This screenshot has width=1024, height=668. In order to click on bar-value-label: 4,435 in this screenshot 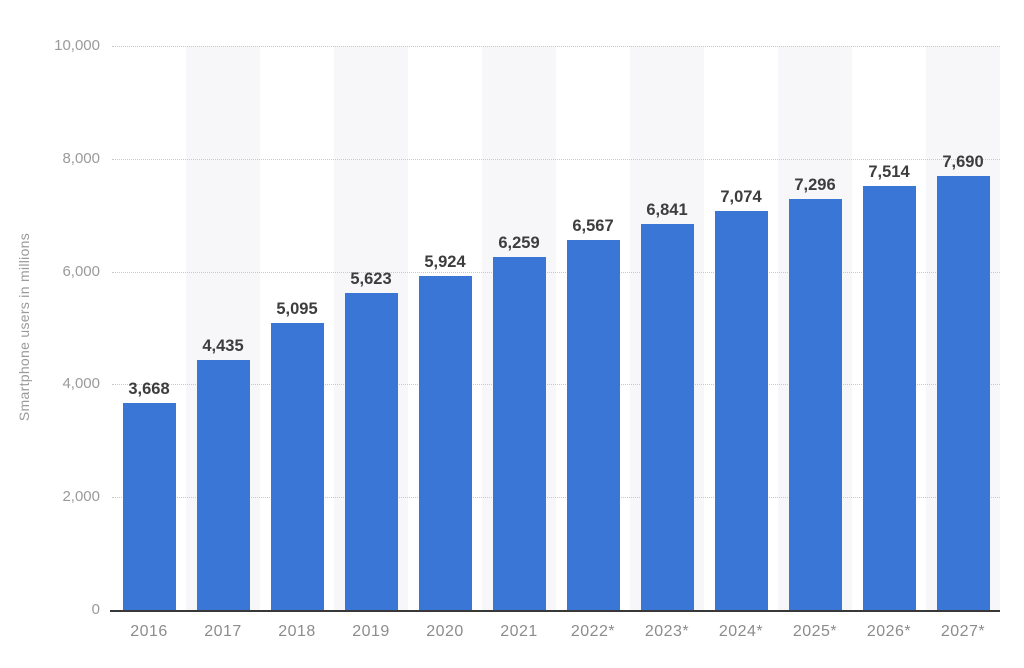, I will do `click(223, 345)`.